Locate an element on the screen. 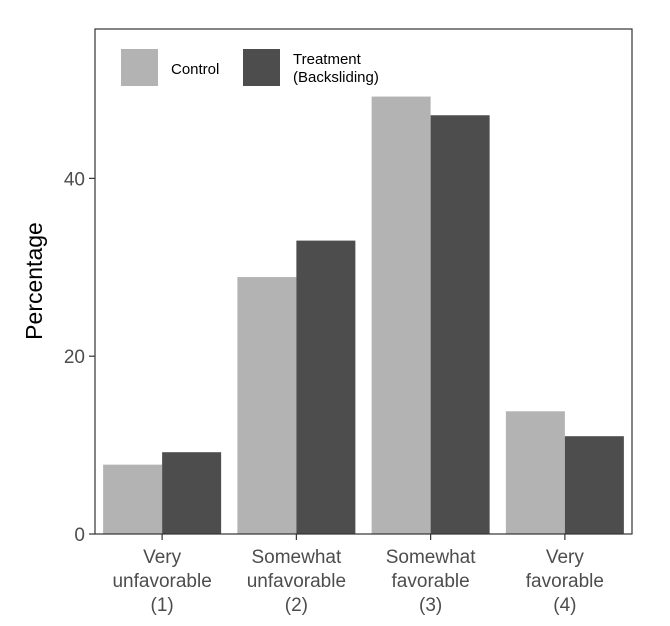 This screenshot has width=670, height=626. y-tick-label: 0 is located at coordinates (79, 535).